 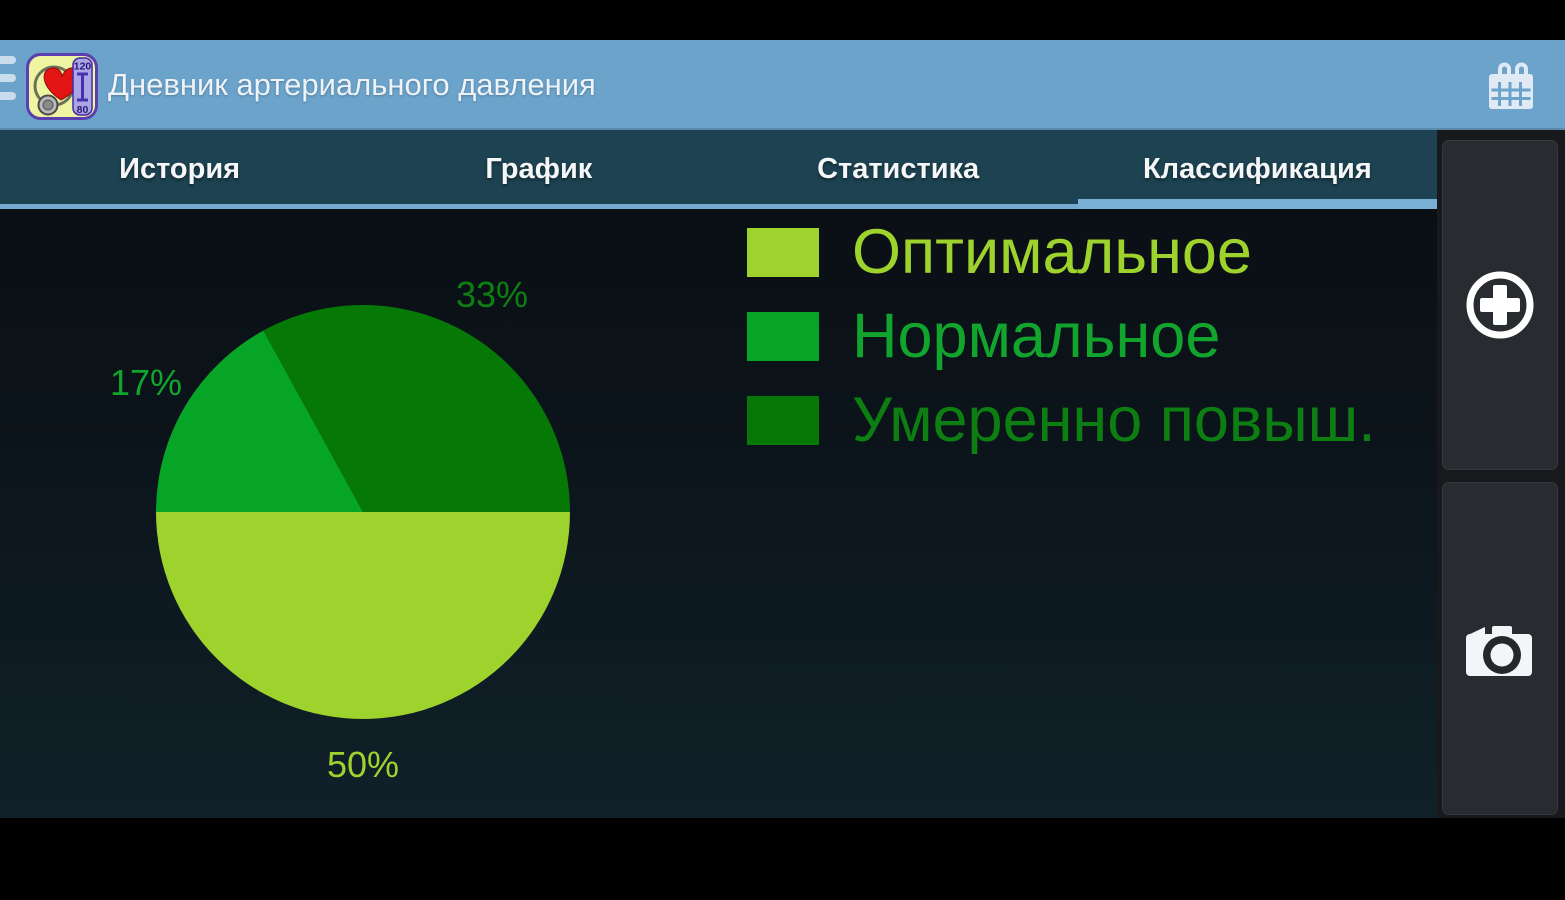 I want to click on pie-percent-label: 50%, so click(x=363, y=764).